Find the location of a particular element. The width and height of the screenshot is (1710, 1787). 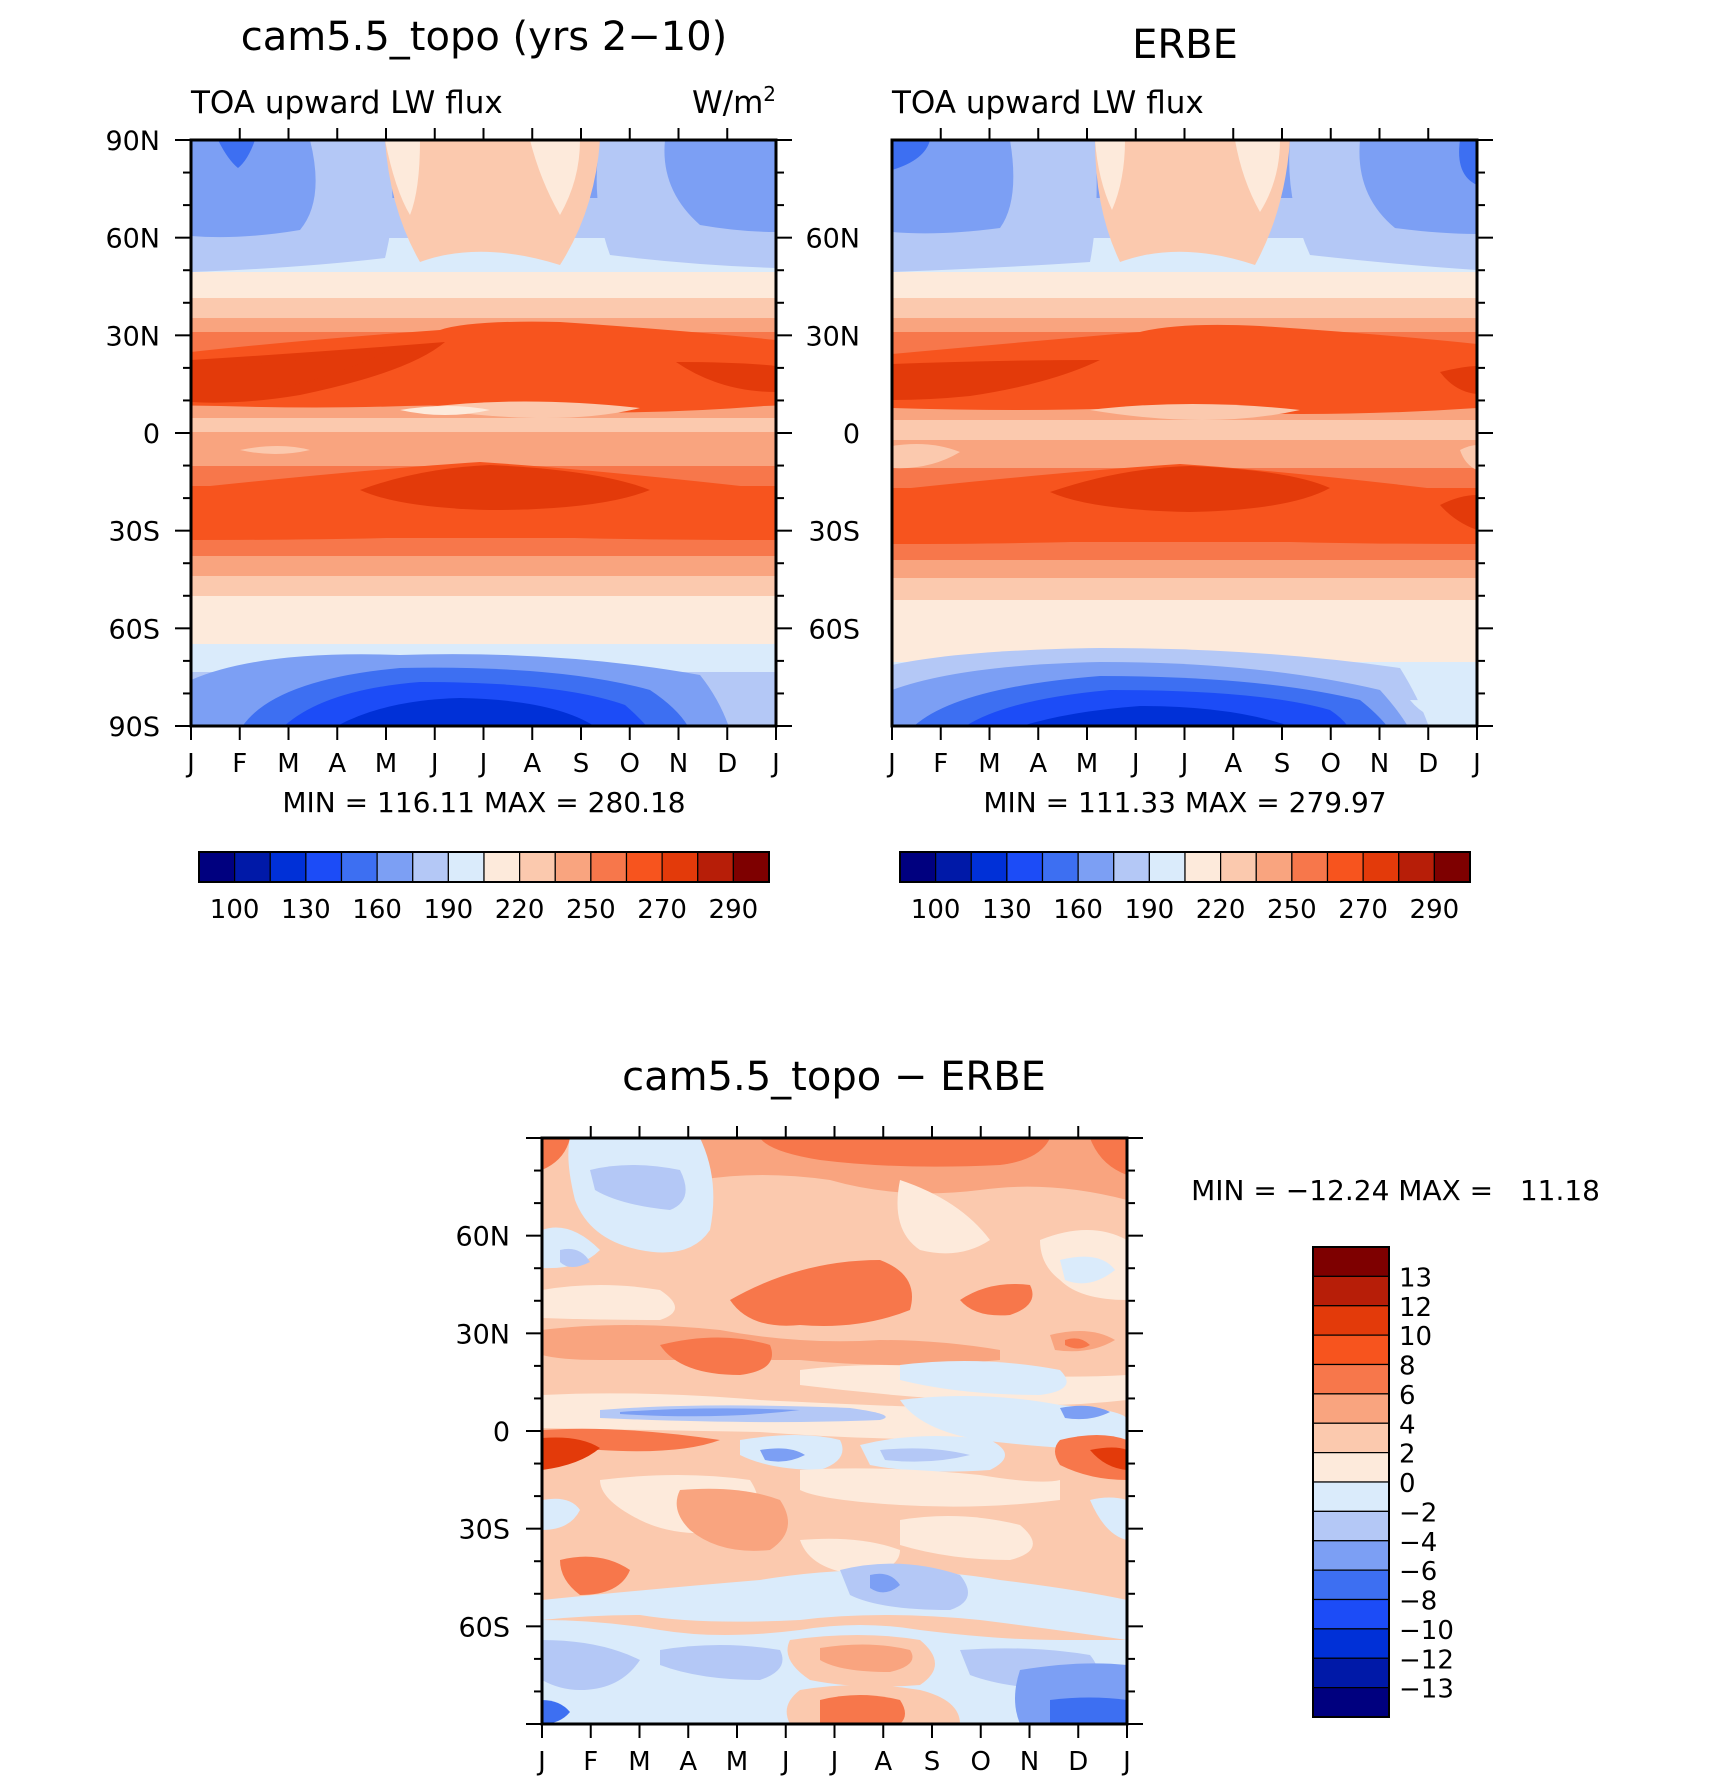

colorbar-label: 12 is located at coordinates (1415, 1308).